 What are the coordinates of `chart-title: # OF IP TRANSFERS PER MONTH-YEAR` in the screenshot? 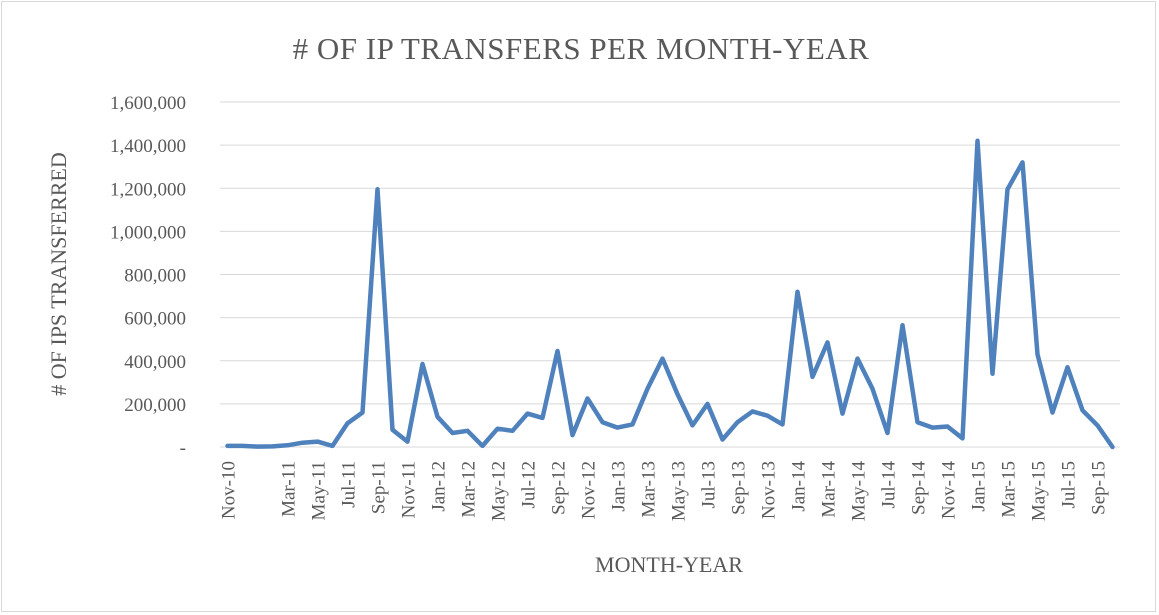 It's located at (581, 48).